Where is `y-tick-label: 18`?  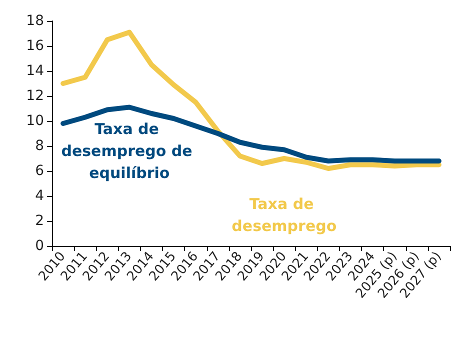 y-tick-label: 18 is located at coordinates (35, 21).